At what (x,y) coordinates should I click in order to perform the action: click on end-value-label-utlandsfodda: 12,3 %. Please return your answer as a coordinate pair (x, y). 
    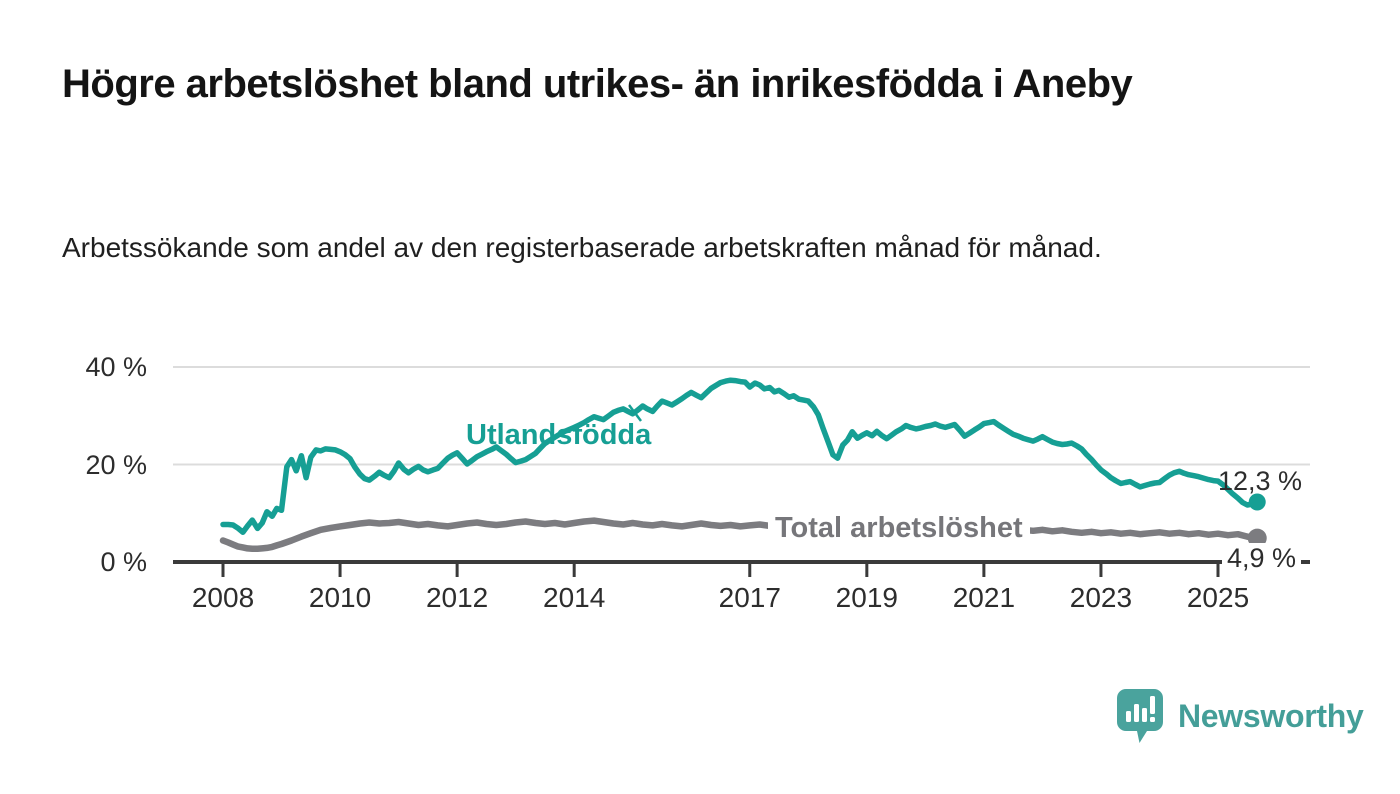
    Looking at the image, I should click on (1260, 481).